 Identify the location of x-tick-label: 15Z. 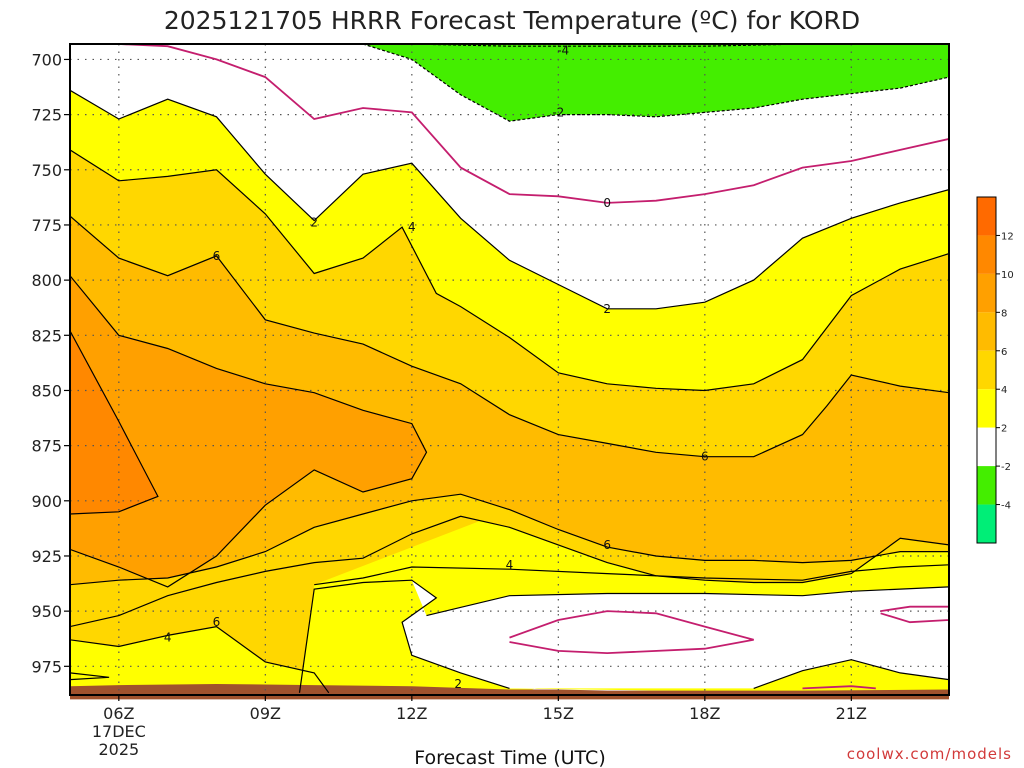
(558, 713).